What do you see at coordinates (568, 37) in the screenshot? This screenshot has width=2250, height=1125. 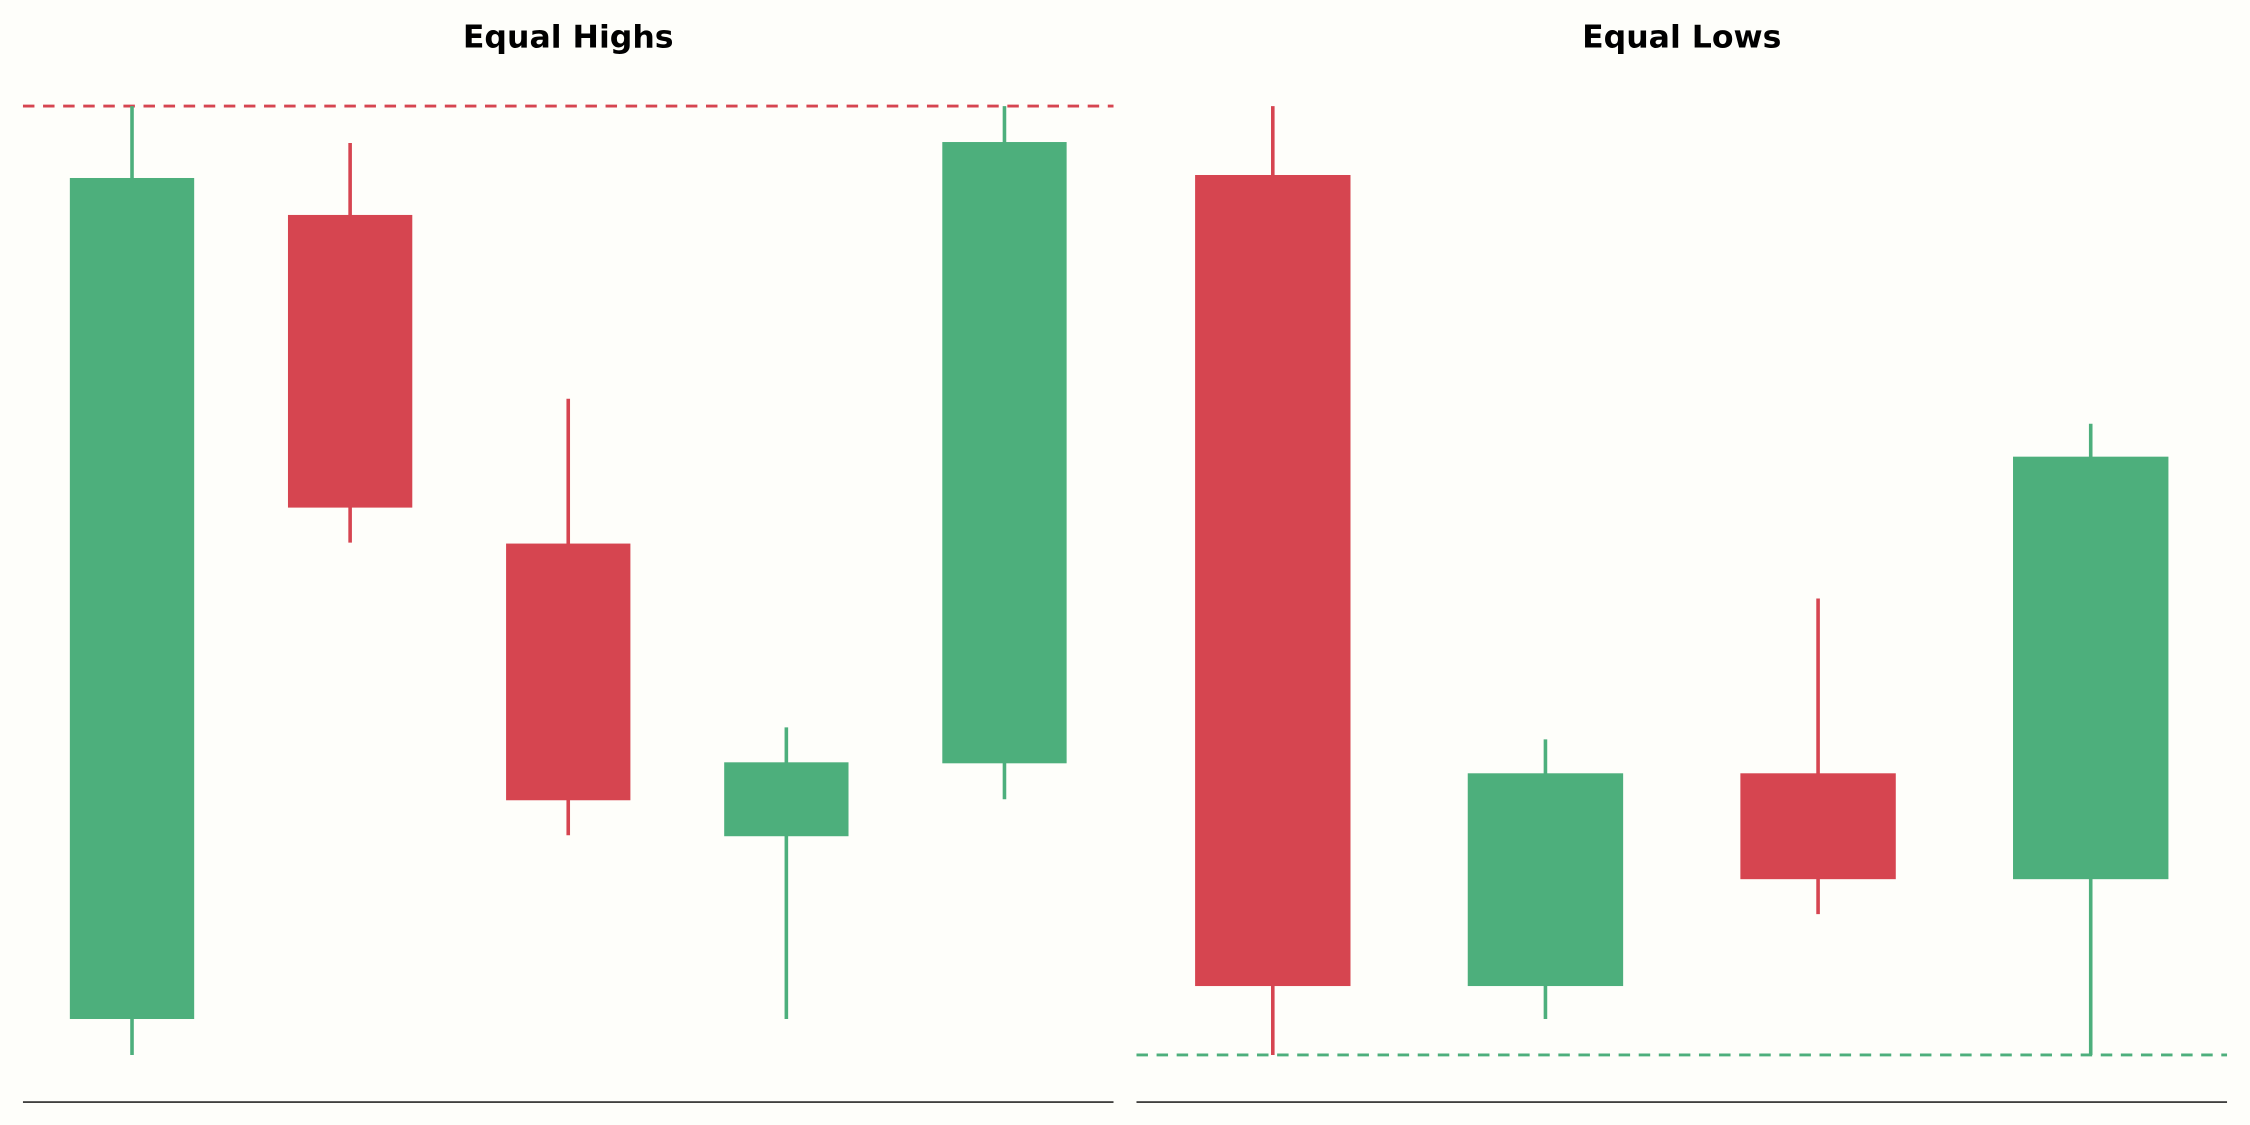 I see `chart-title: Equal Highs` at bounding box center [568, 37].